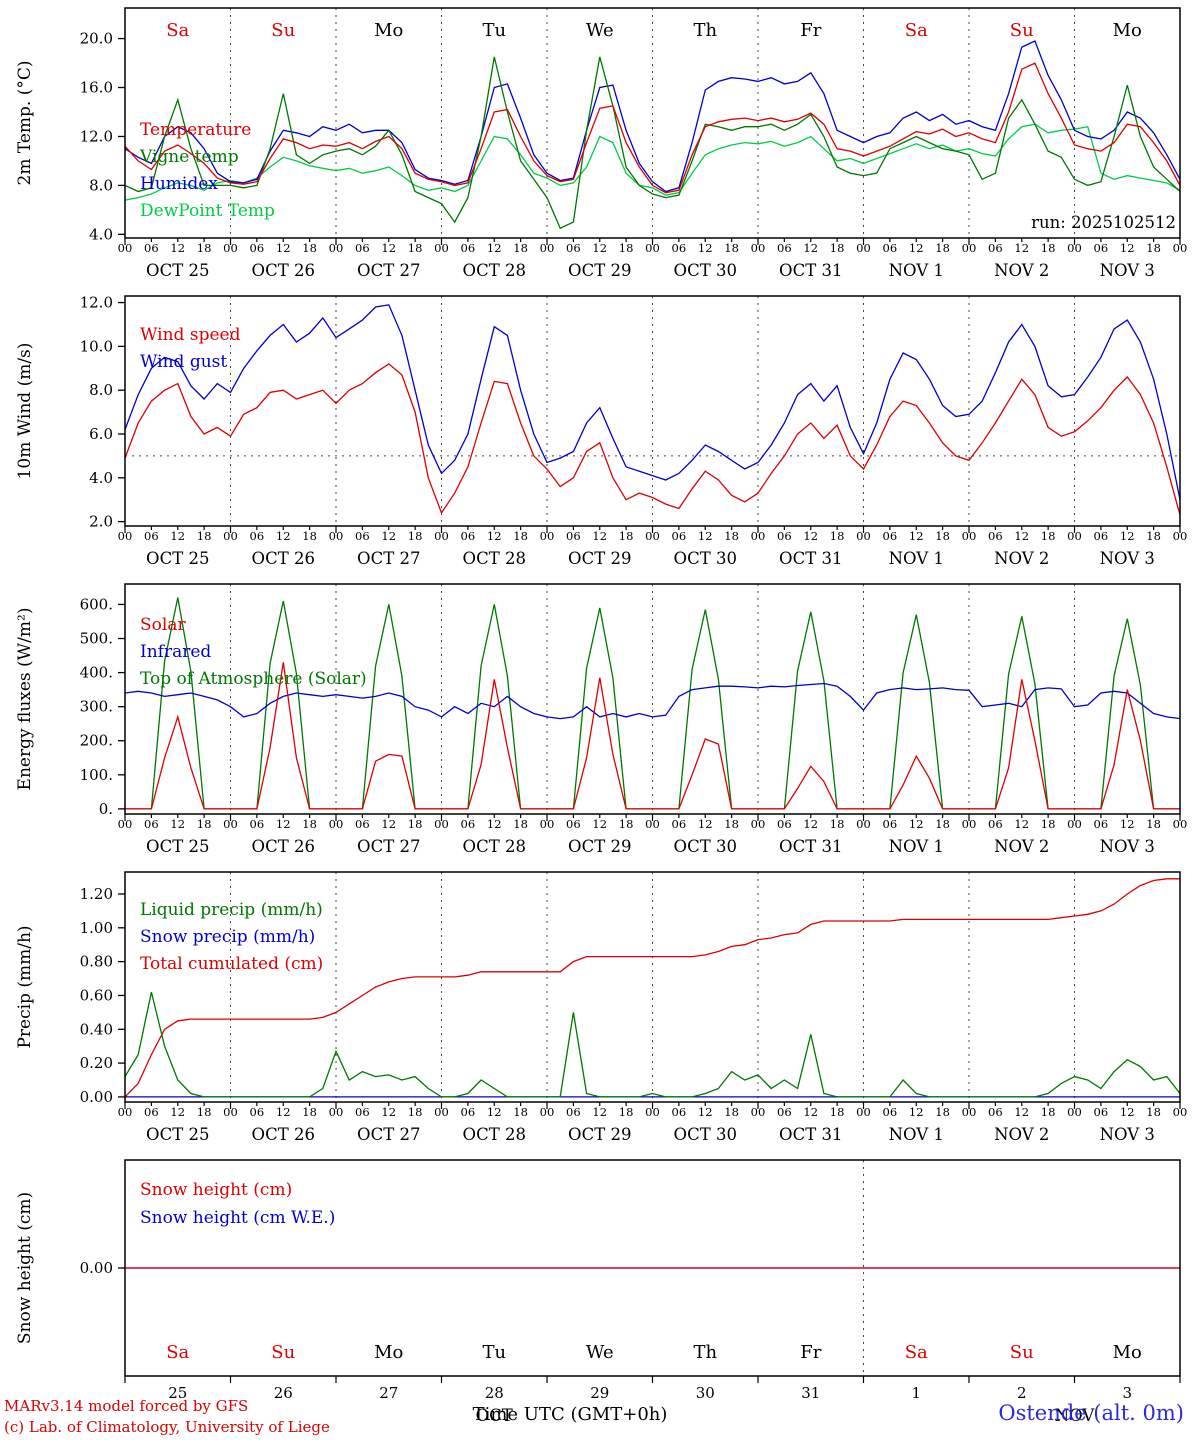 The image size is (1194, 1440). Describe the element at coordinates (101, 522) in the screenshot. I see `y-tick-label: 2.0` at that location.